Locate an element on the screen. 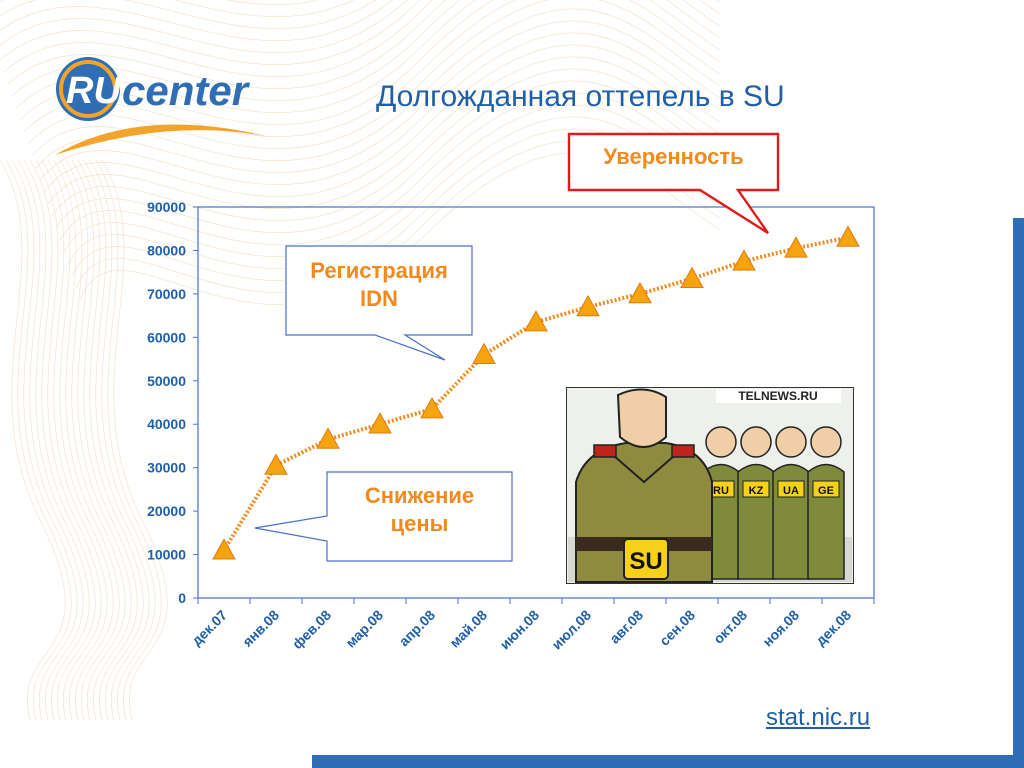 The height and width of the screenshot is (768, 1024). x-tick-label: мар.08 is located at coordinates (364, 629).